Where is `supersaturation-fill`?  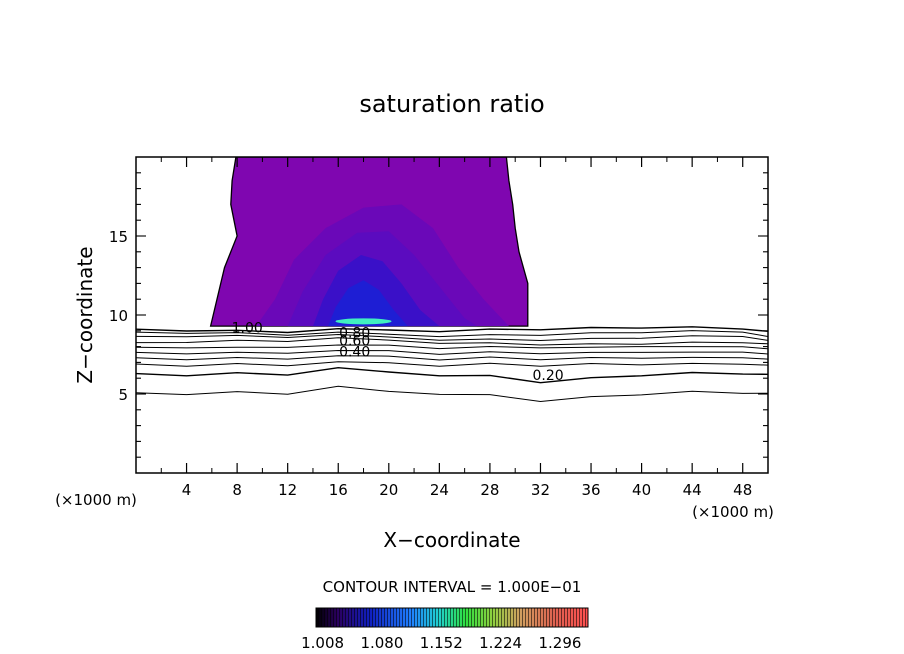 supersaturation-fill is located at coordinates (369, 242).